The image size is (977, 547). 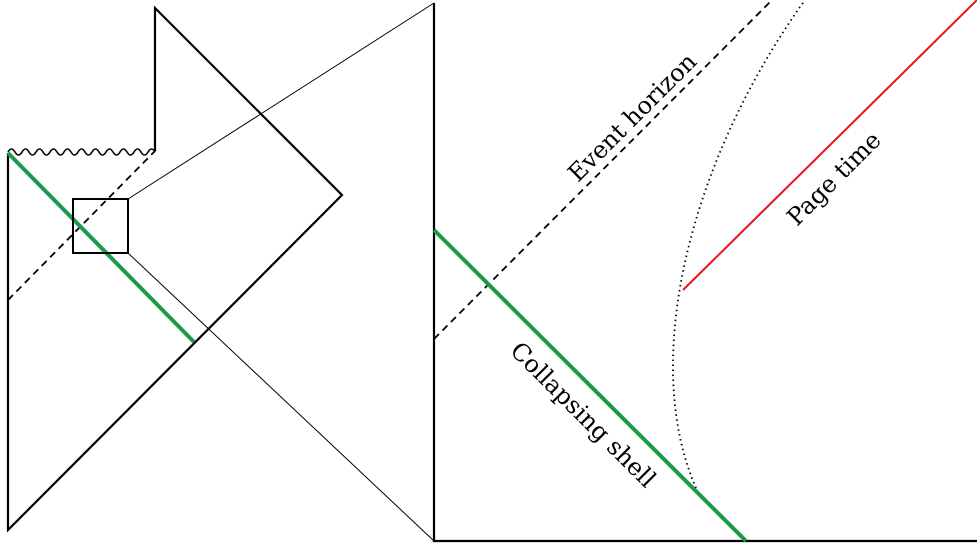 I want to click on event-horizon-small, so click(x=81, y=225).